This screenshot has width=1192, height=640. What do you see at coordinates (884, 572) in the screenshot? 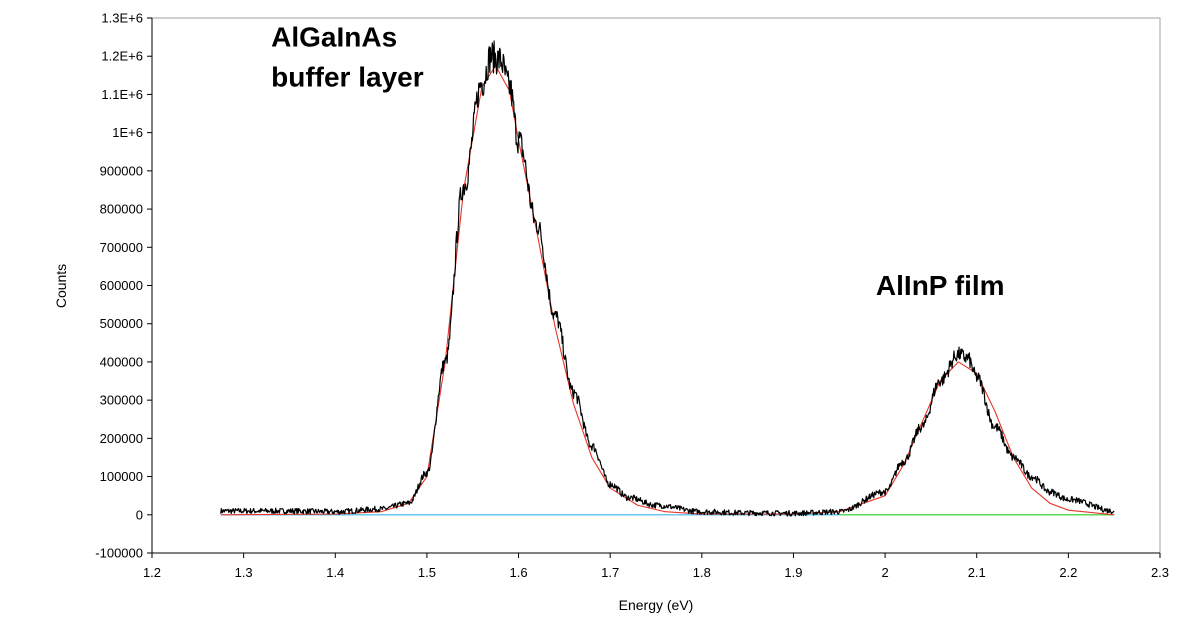
I see `x-tick-label: 2` at bounding box center [884, 572].